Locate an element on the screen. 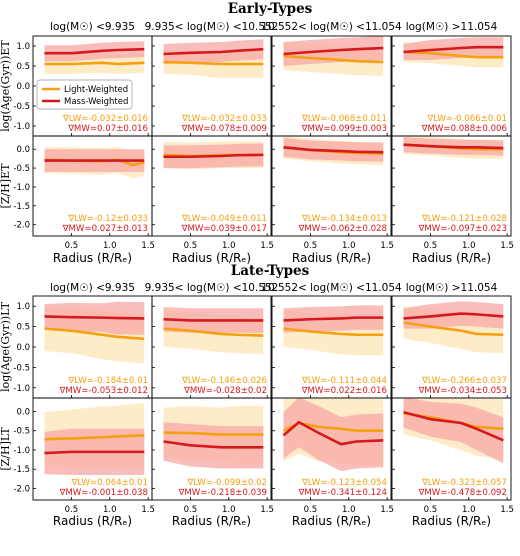 This screenshot has width=520, height=556. panel-et-age-2: ∇LW=-0.068±0.011∇MW=0.099±0.003 is located at coordinates (331, 86).